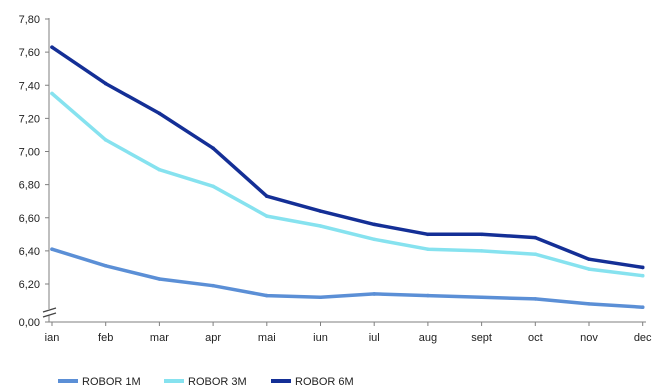 The height and width of the screenshot is (387, 654). What do you see at coordinates (320, 338) in the screenshot?
I see `x-tick-label: iun` at bounding box center [320, 338].